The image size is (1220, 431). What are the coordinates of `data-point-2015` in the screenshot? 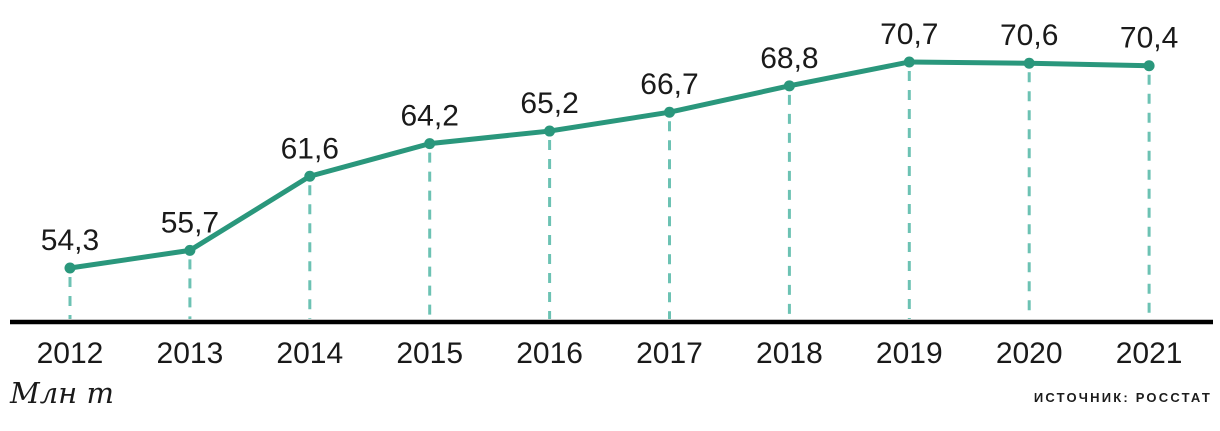 It's located at (430, 144).